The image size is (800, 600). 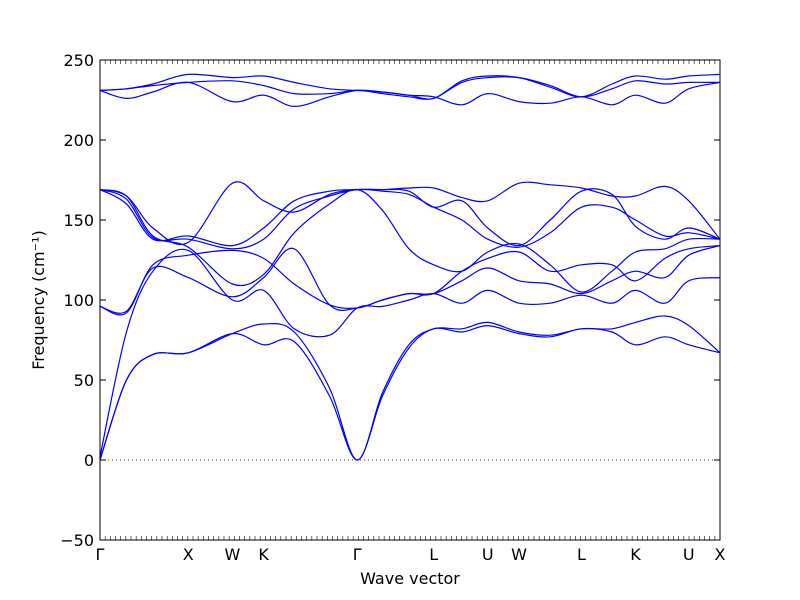 What do you see at coordinates (720, 554) in the screenshot?
I see `x-tick-label-12: X` at bounding box center [720, 554].